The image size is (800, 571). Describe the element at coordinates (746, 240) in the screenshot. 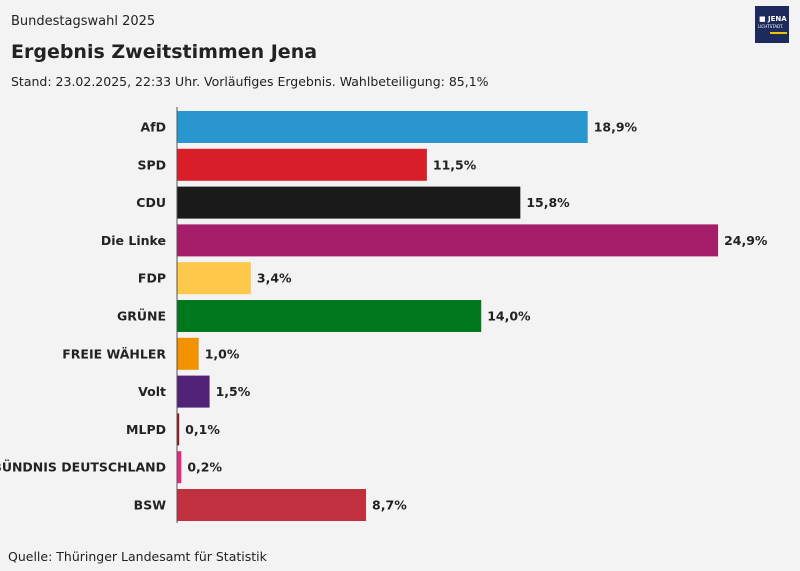

I see `value-label: 24,9%` at that location.